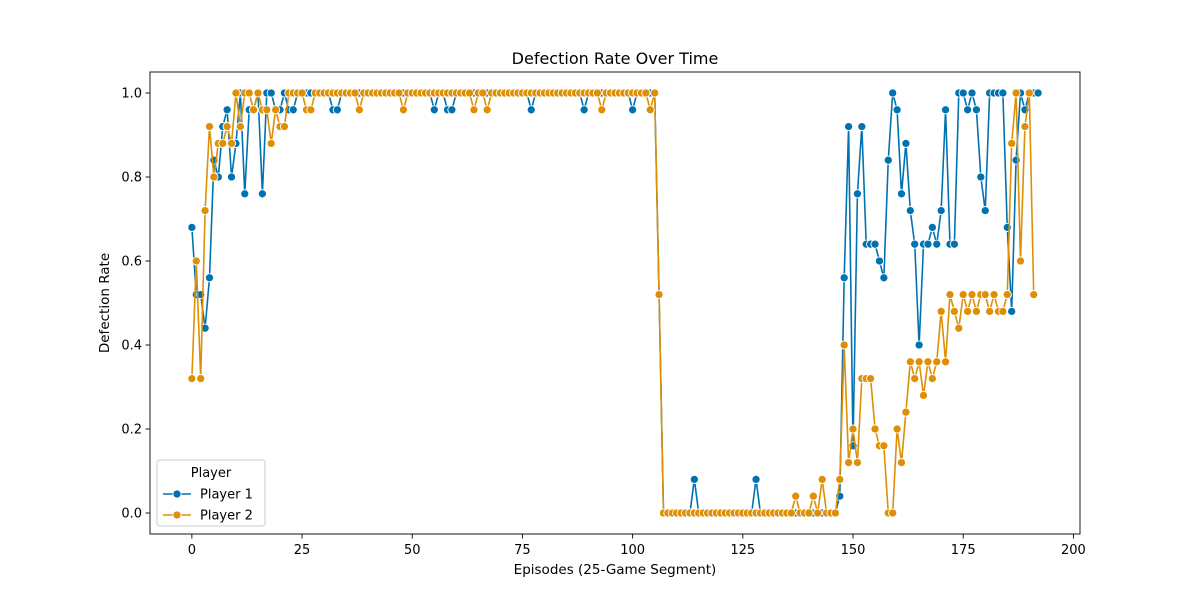  What do you see at coordinates (615, 58) in the screenshot?
I see `chart-title: Defection Rate Over Time` at bounding box center [615, 58].